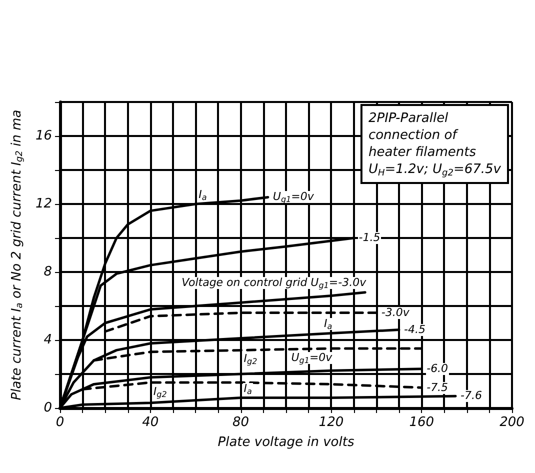 This screenshot has height=473, width=535. I want to click on annotation: -6.0, so click(438, 368).